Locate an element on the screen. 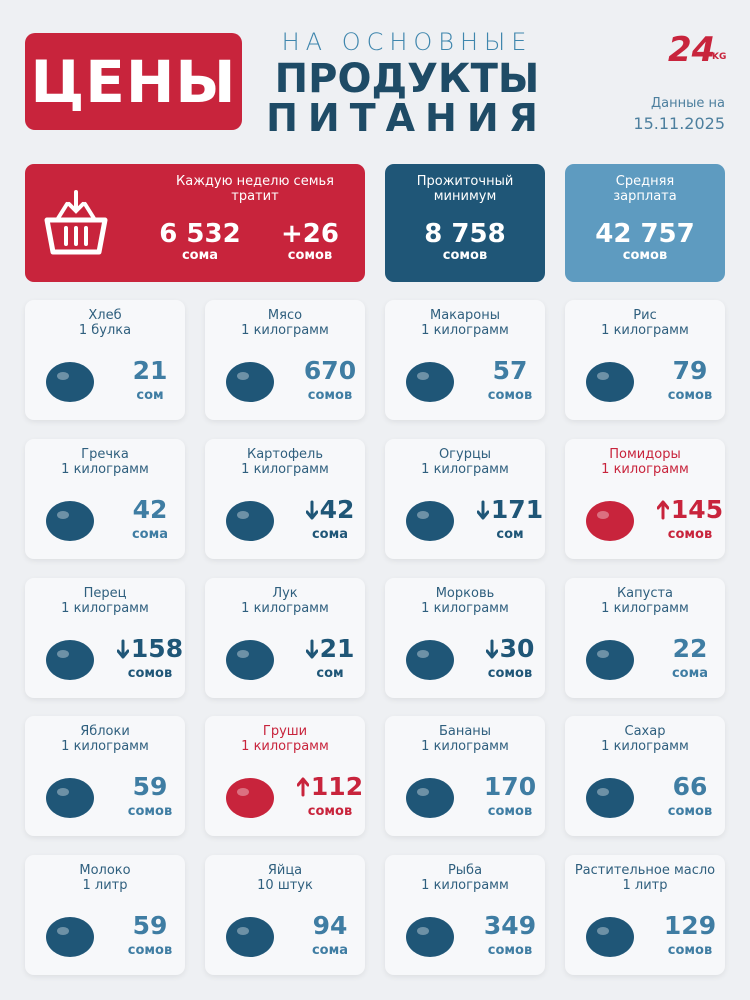 This screenshot has height=1000, width=750. product-unit: 1 литр is located at coordinates (105, 885).